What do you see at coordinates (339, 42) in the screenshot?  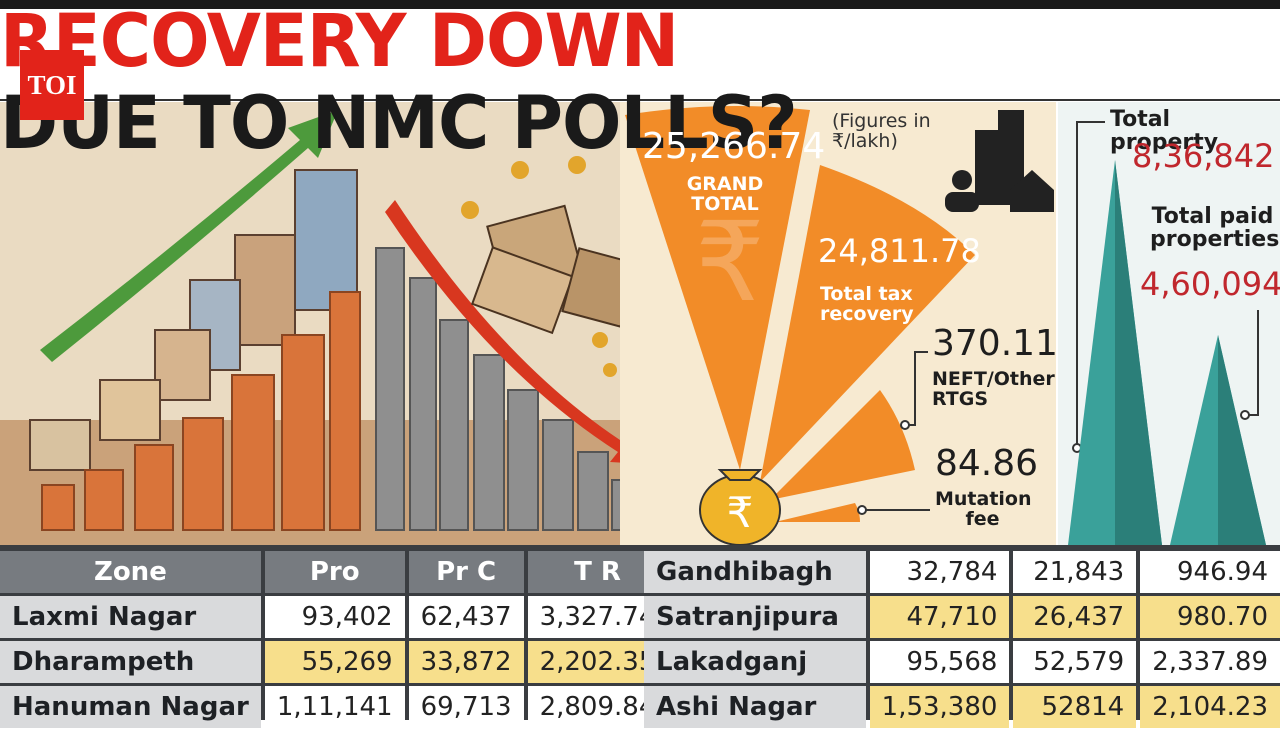 I see `title-red: RECOVERY DOWN` at bounding box center [339, 42].